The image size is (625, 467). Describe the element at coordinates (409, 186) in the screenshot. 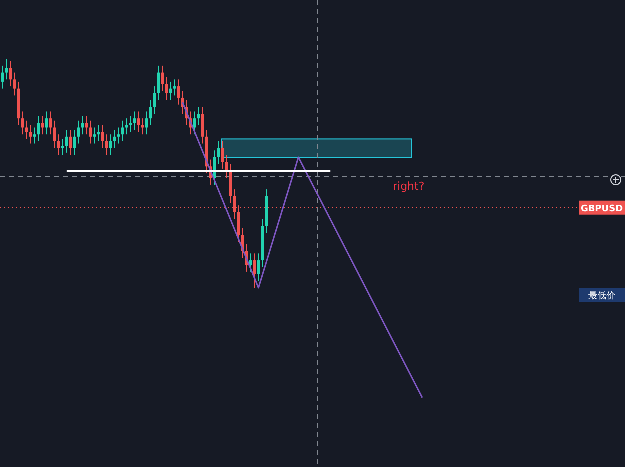

I see `annotation: right?` at that location.